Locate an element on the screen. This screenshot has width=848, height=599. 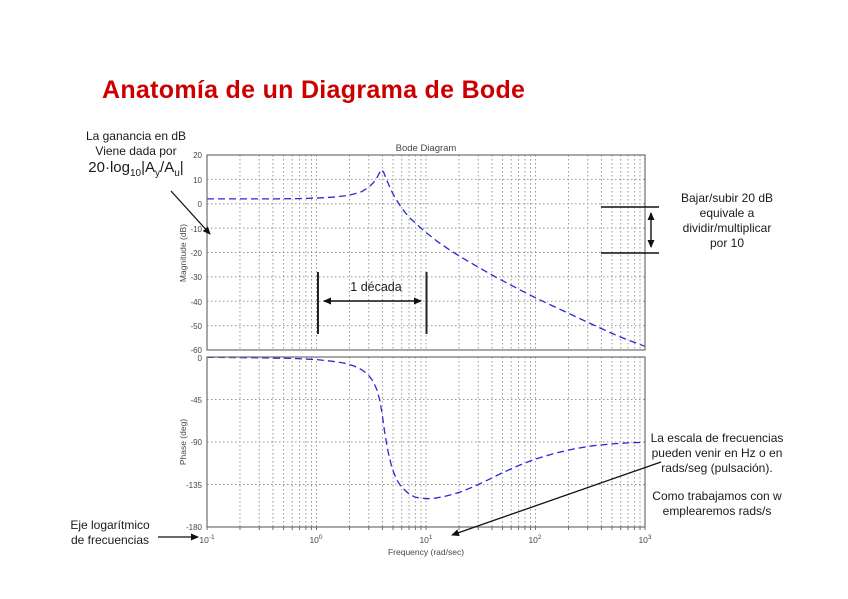
xtick: 10¹ is located at coordinates (425, 539).